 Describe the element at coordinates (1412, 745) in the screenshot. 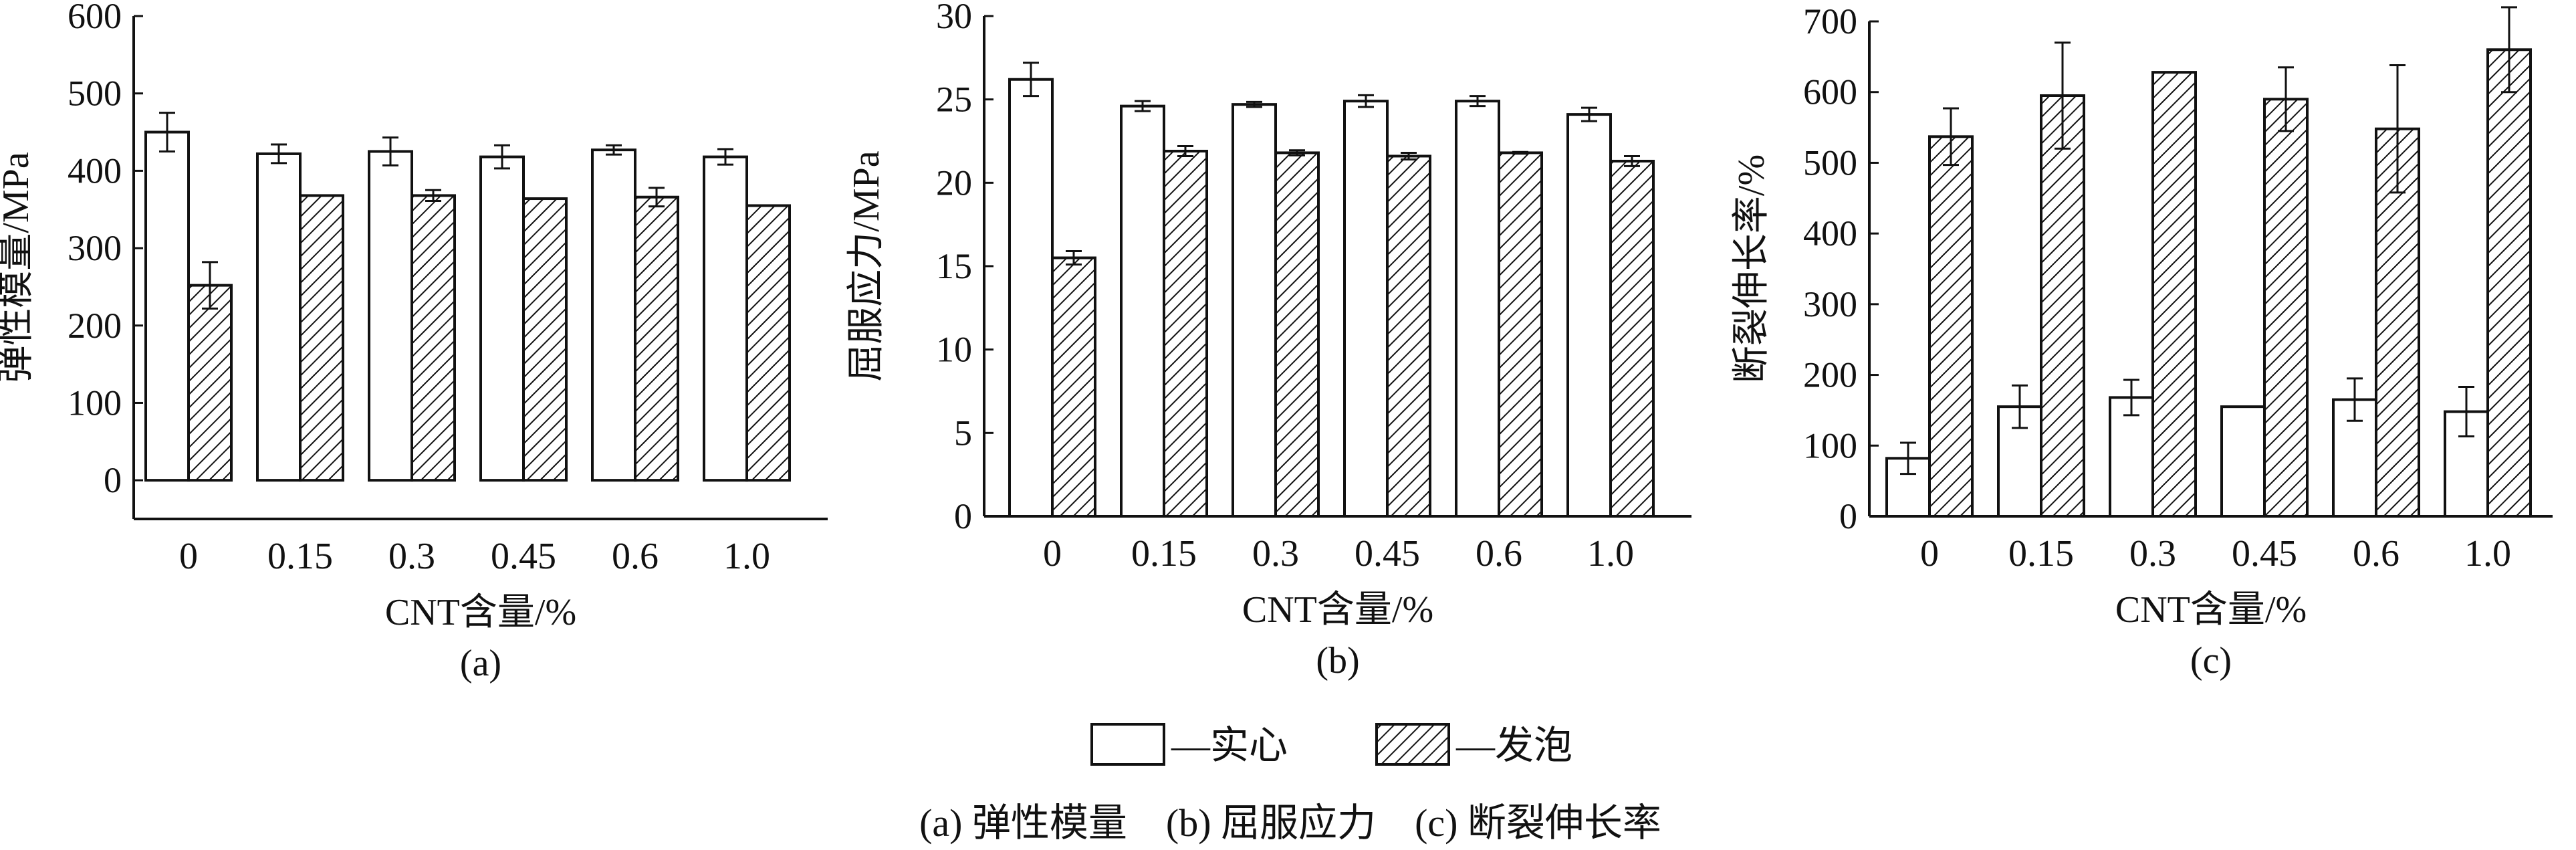

I see `legend-swatch-foam` at that location.